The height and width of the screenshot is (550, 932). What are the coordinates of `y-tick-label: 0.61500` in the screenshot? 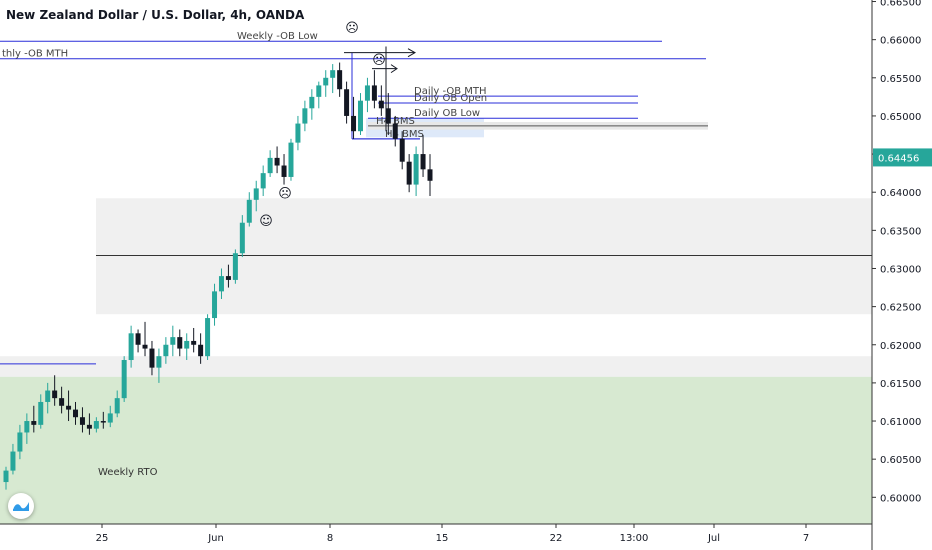 It's located at (900, 384).